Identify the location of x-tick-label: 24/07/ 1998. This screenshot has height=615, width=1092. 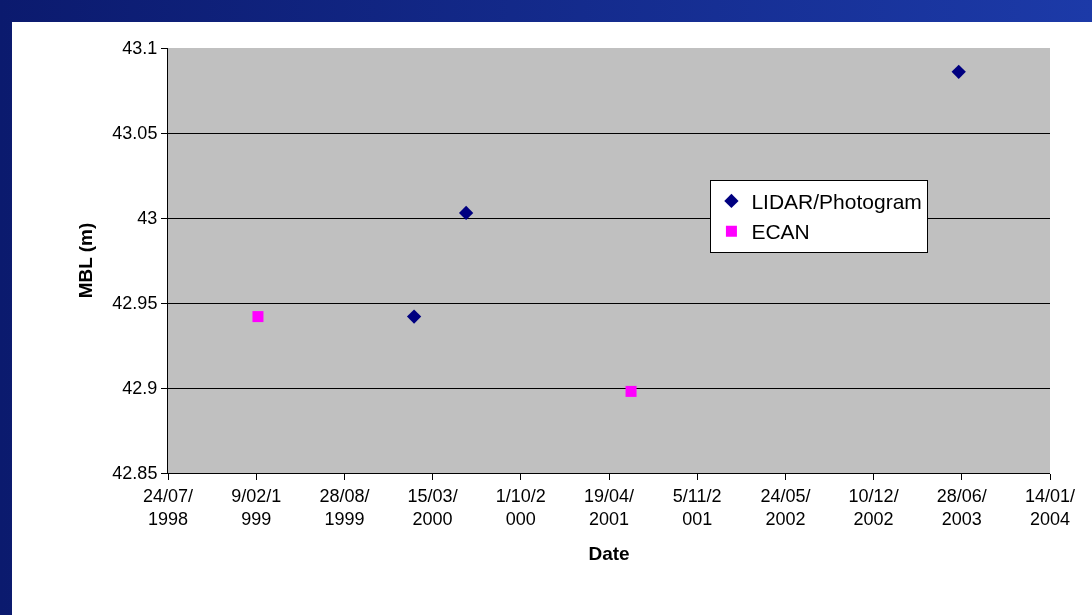
(168, 507).